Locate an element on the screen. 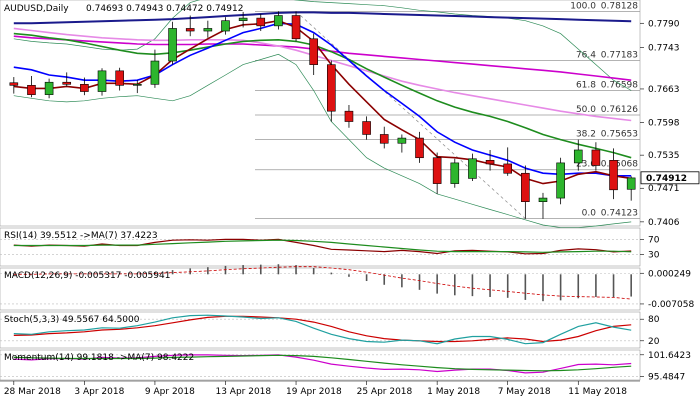  navy-ma-line is located at coordinates (322, 18).